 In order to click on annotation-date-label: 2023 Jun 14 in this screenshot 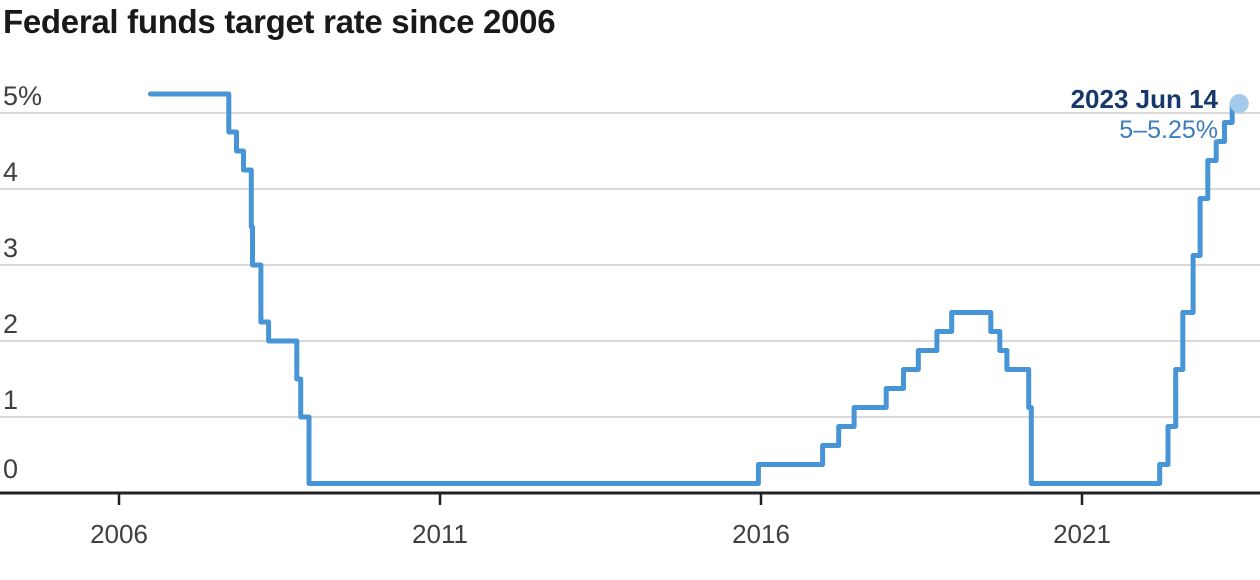, I will do `click(1144, 99)`.